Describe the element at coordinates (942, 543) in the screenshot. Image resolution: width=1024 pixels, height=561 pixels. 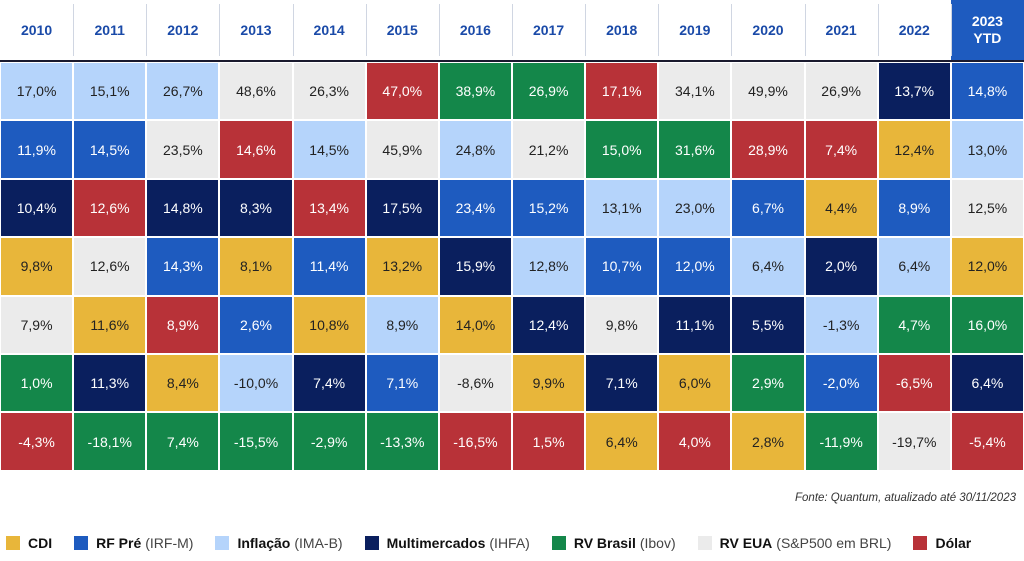
I see `legend-item-dolar: Dólar` at that location.